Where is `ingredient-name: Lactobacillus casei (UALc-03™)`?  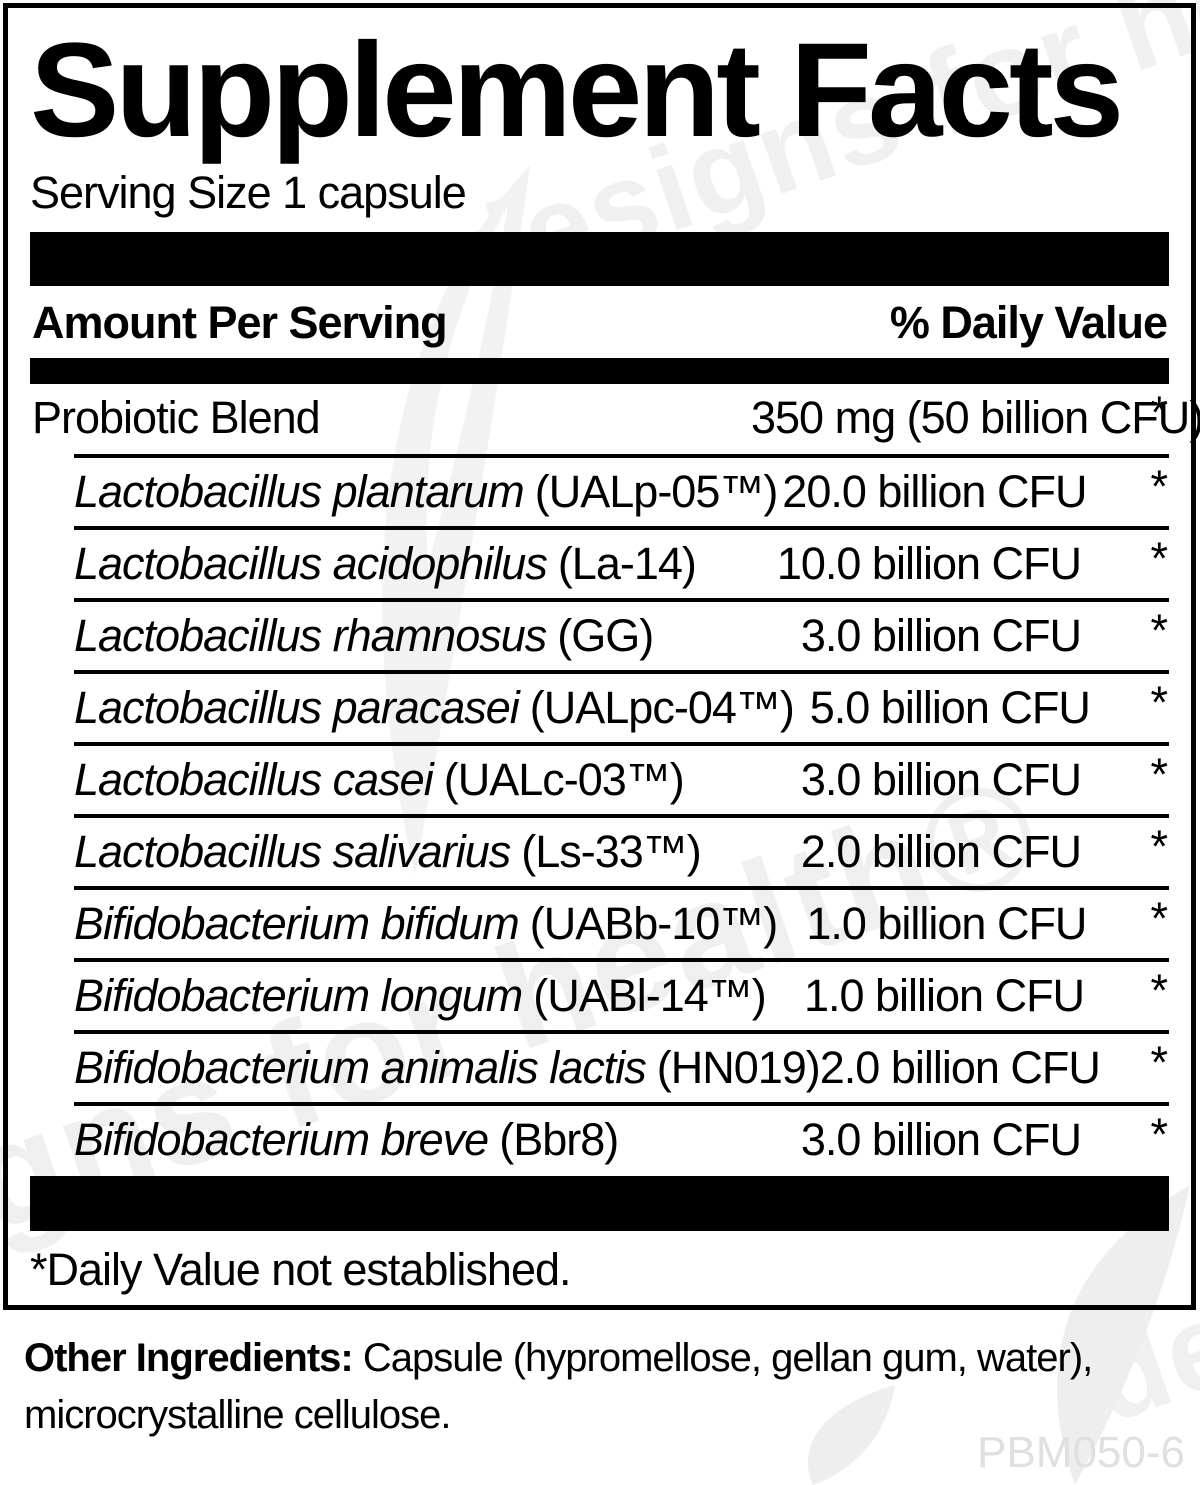
ingredient-name: Lactobacillus casei (UALc-03™) is located at coordinates (412, 780).